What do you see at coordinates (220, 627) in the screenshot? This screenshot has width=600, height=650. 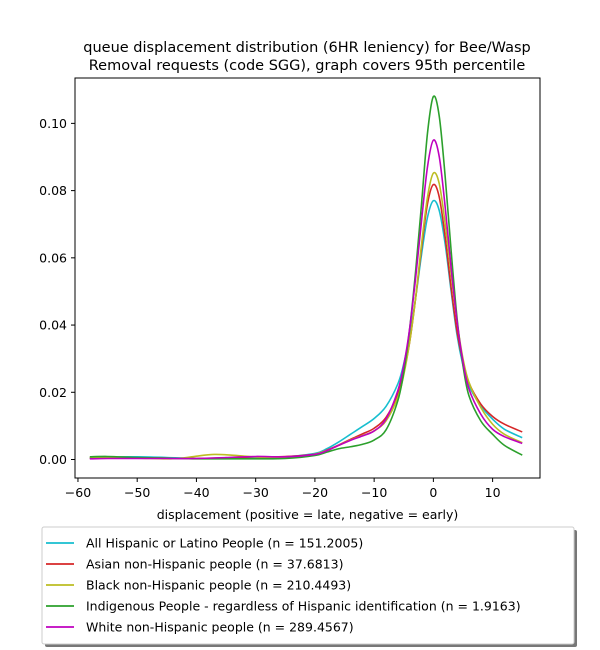 I see `legend-entry: White non-Hispanic people (n = 289.4567)` at bounding box center [220, 627].